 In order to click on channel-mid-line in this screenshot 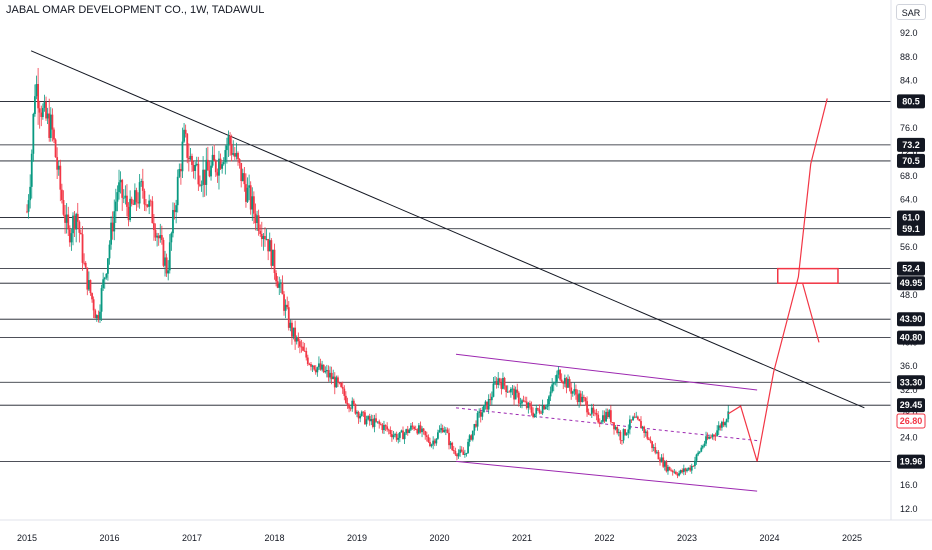, I will do `click(606, 424)`.